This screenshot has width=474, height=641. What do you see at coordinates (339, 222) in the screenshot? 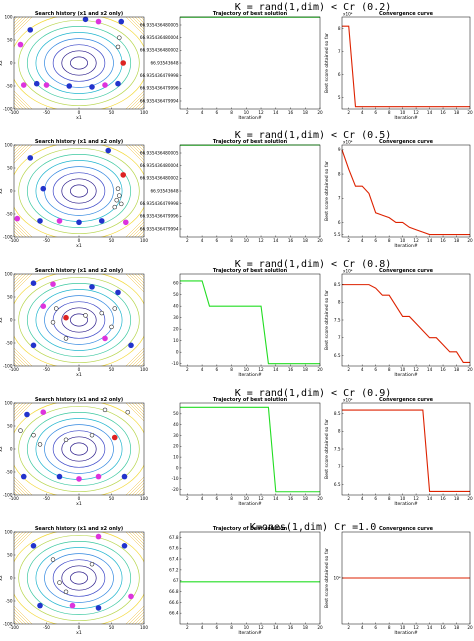
I see `y-tick-label: 6` at bounding box center [339, 222].